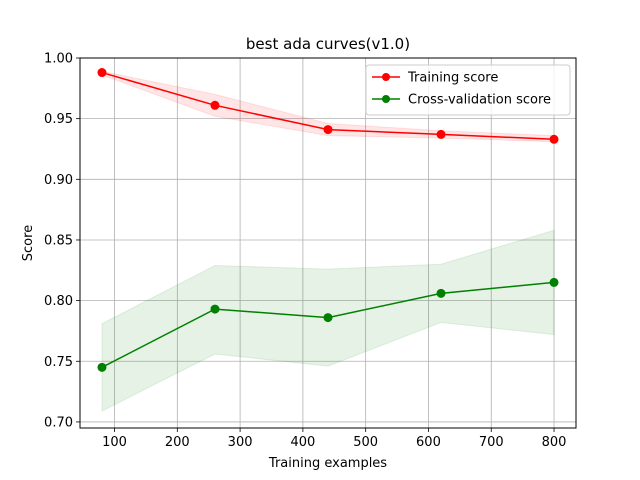  Describe the element at coordinates (491, 442) in the screenshot. I see `x-tick-label: 700` at that location.